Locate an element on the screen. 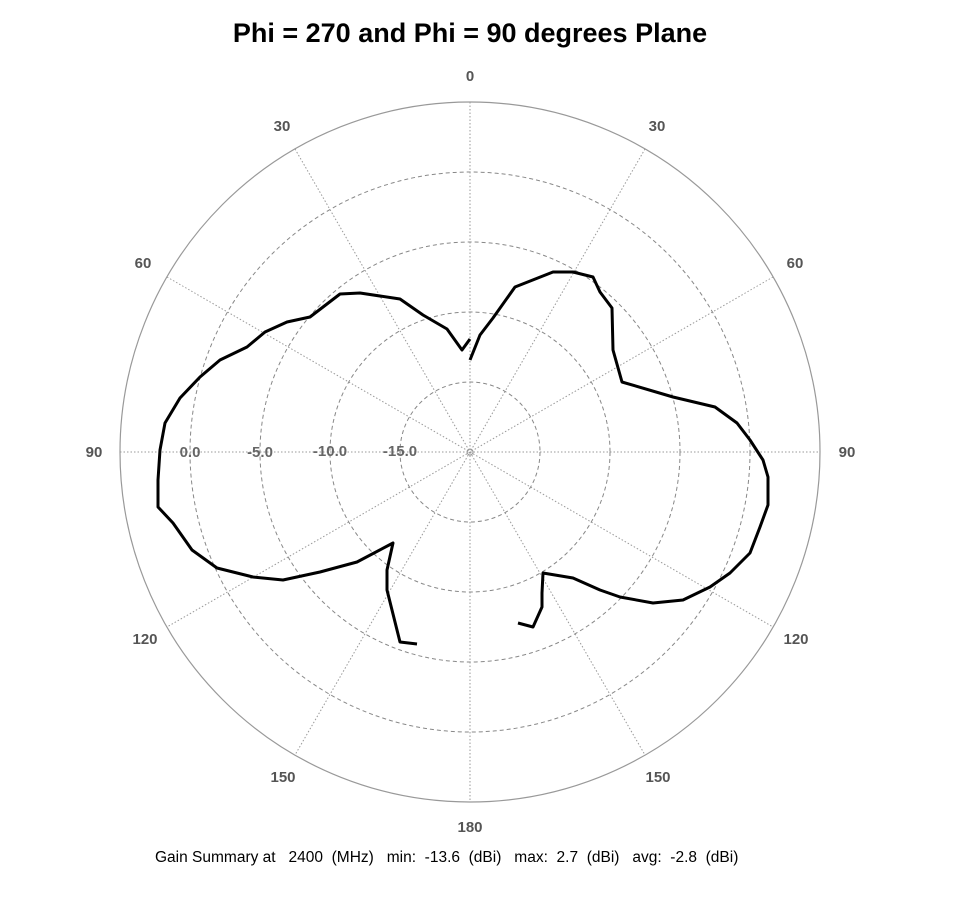 The height and width of the screenshot is (901, 962). summary-avg-value: -2.8 is located at coordinates (684, 857).